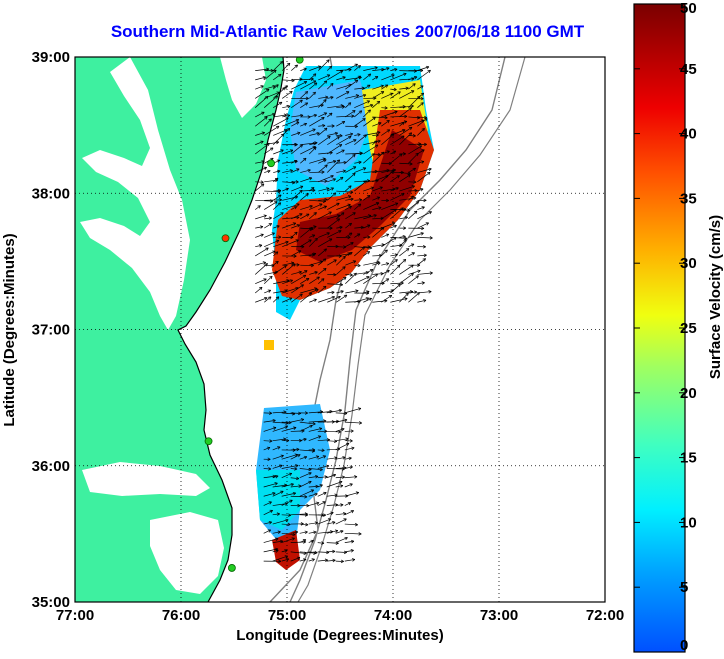 This screenshot has height=659, width=724. What do you see at coordinates (187, 553) in the screenshot?
I see `pamlico-sound` at bounding box center [187, 553].